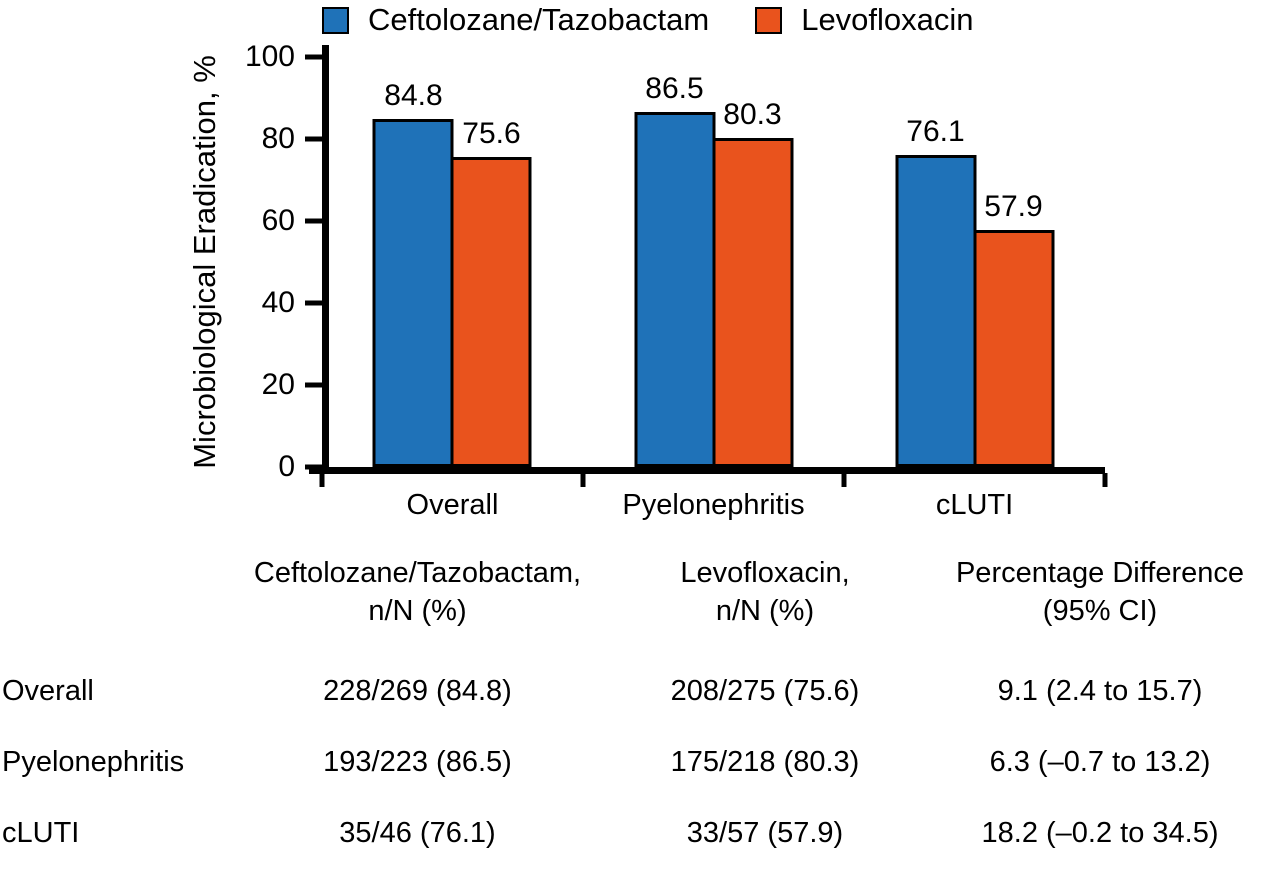 Image resolution: width=1280 pixels, height=869 pixels. I want to click on bar-levofloxacin-overall: 75.6, so click(491, 292).